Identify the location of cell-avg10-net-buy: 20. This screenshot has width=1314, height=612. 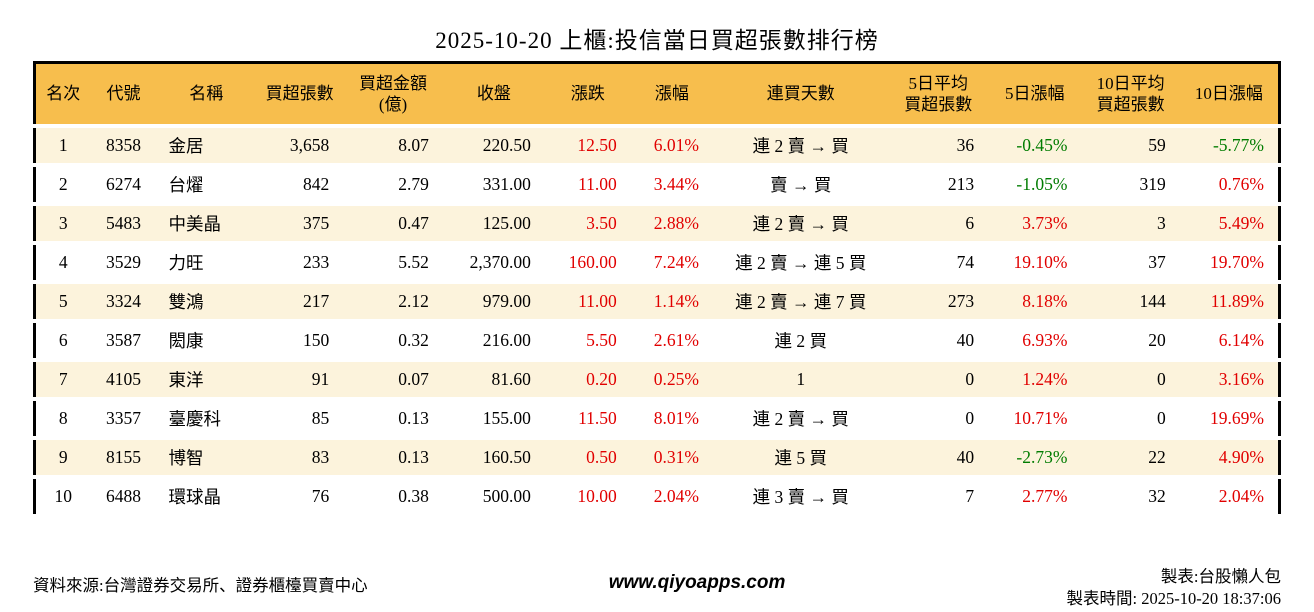
(1130, 340).